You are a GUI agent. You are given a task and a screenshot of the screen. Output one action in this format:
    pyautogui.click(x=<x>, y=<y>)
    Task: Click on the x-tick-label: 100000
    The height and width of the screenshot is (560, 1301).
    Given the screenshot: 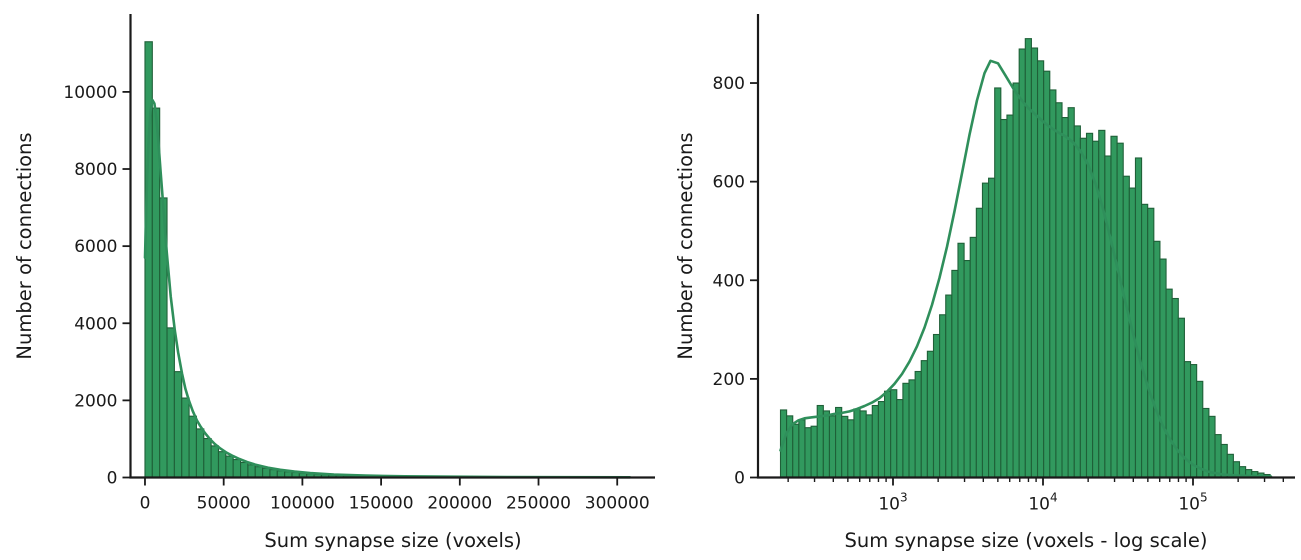 What is the action you would take?
    pyautogui.click(x=302, y=504)
    